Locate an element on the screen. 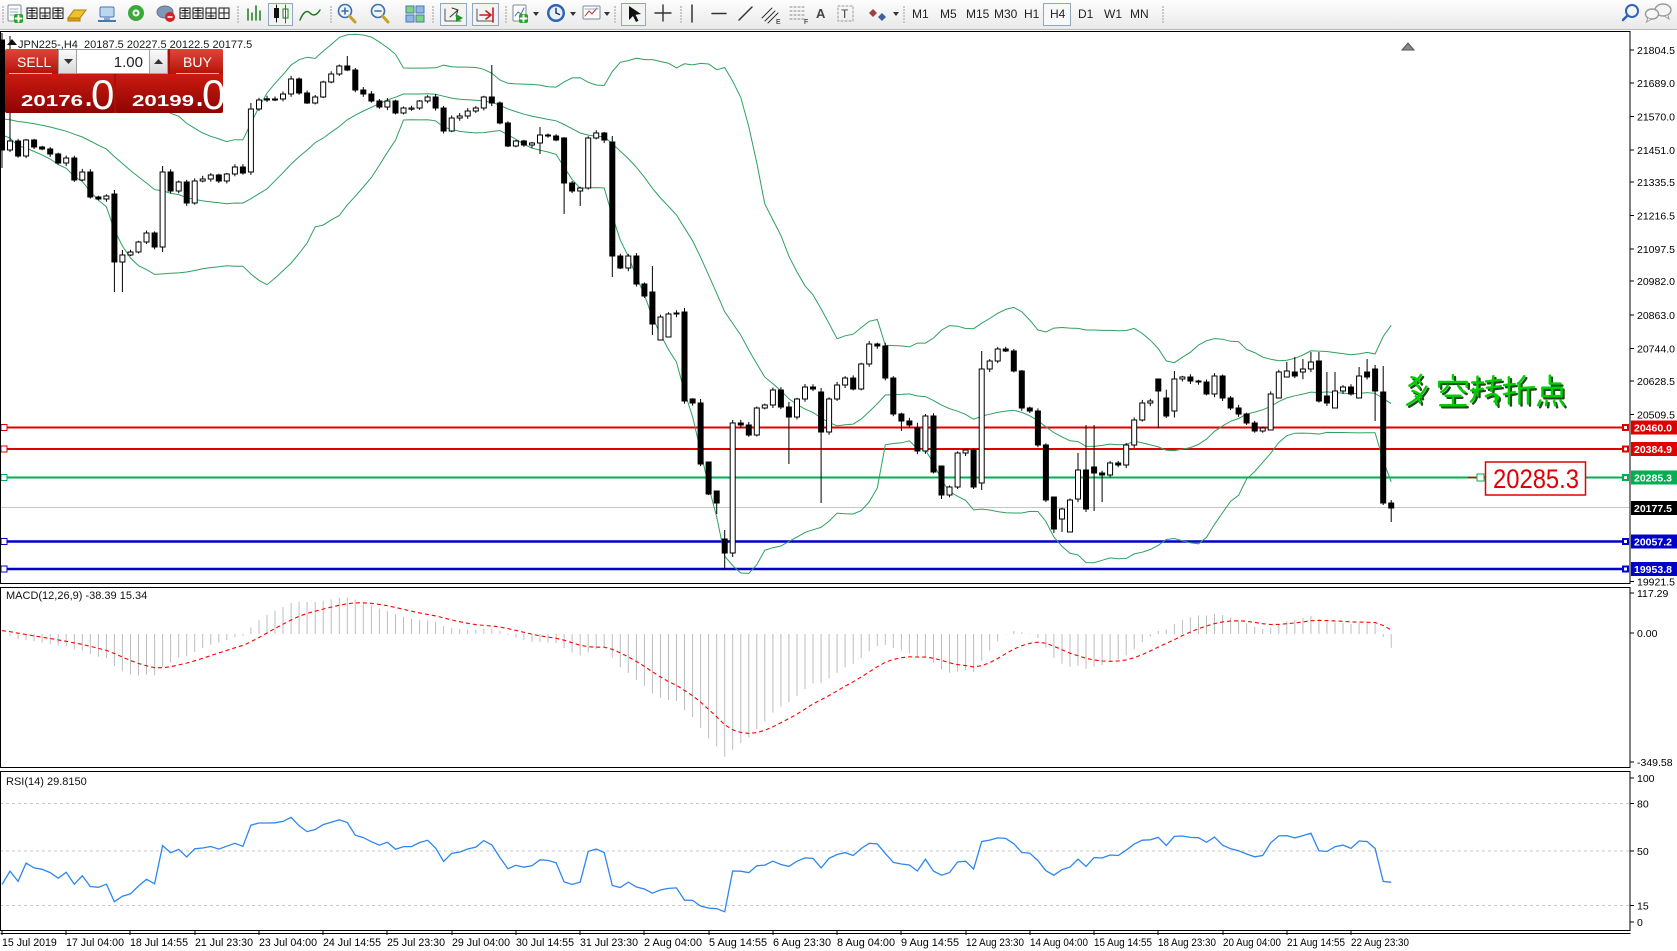 The height and width of the screenshot is (951, 1677). svg-text: 20177.5 is located at coordinates (1653, 509).